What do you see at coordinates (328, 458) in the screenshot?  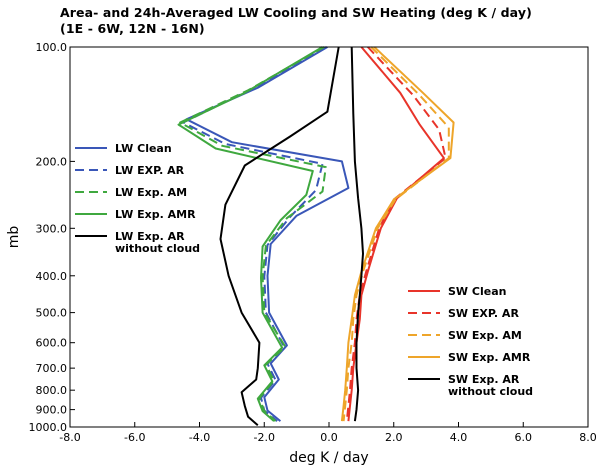 I see `x-axis-label: deg K / day` at bounding box center [328, 458].